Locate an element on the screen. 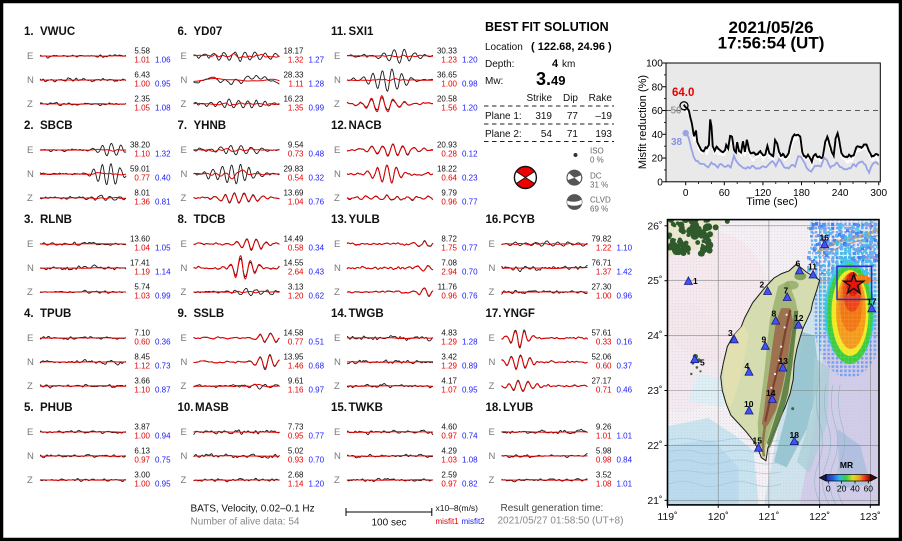 The image size is (902, 541). svg-text: Strike is located at coordinates (539, 98).